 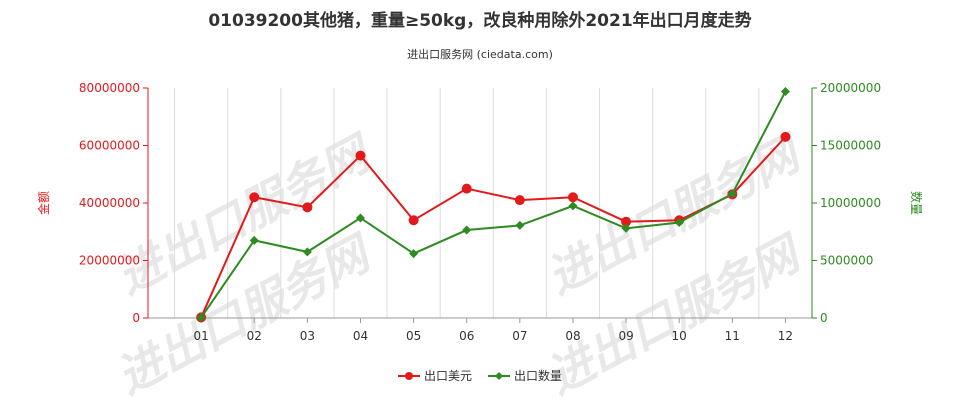 I want to click on legend-item-0: 出口美元, so click(x=435, y=376).